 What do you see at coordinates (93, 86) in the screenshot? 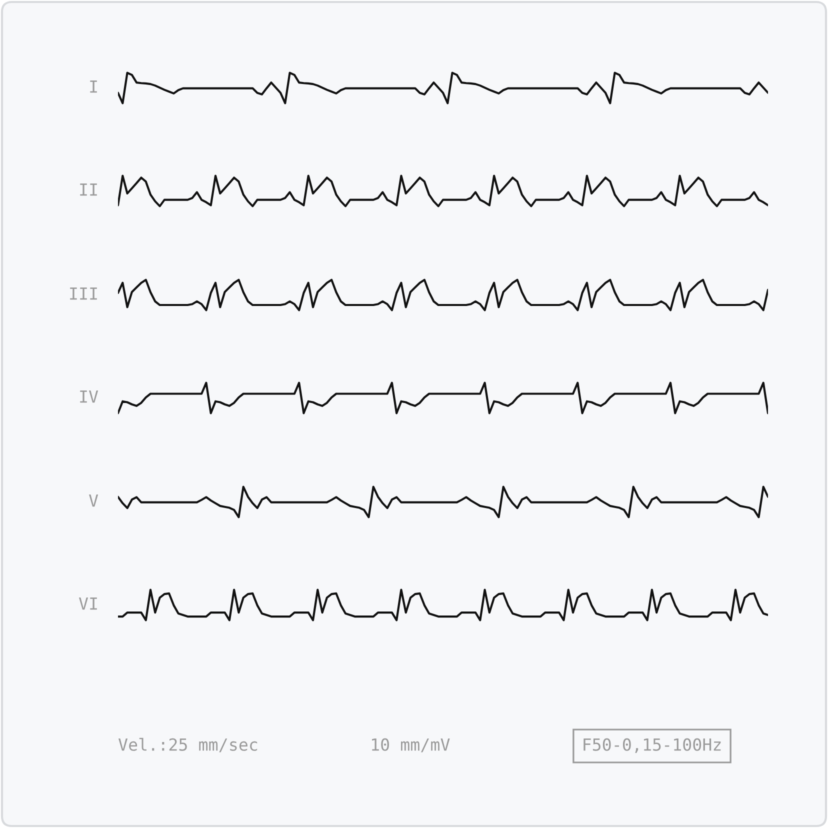
I see `y-axis-title: I` at bounding box center [93, 86].